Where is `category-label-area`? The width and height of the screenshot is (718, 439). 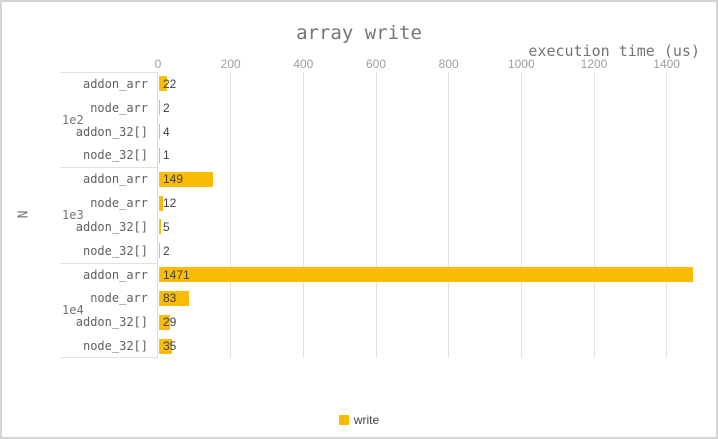
category-label-area is located at coordinates (109, 215).